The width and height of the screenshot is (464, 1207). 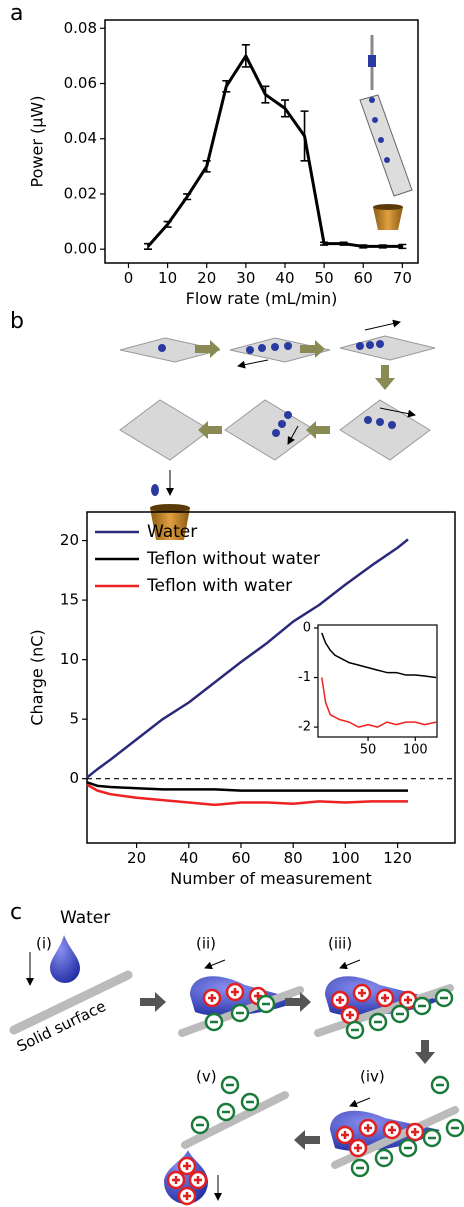 What do you see at coordinates (80, 83) in the screenshot?
I see `y-tick-label: 0.06` at bounding box center [80, 83].